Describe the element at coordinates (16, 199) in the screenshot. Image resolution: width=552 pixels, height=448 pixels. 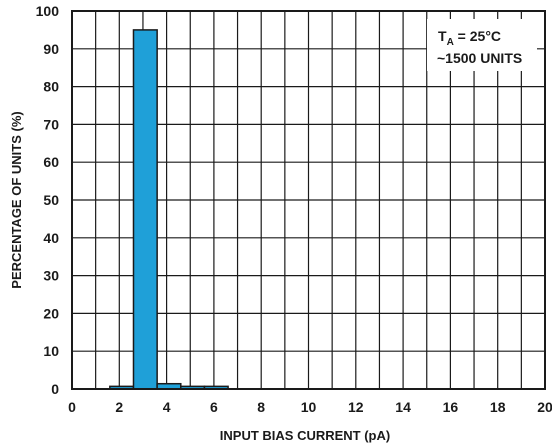
I see `y-axis-label: PERCENTAGE OF UNITS (%)` at that location.